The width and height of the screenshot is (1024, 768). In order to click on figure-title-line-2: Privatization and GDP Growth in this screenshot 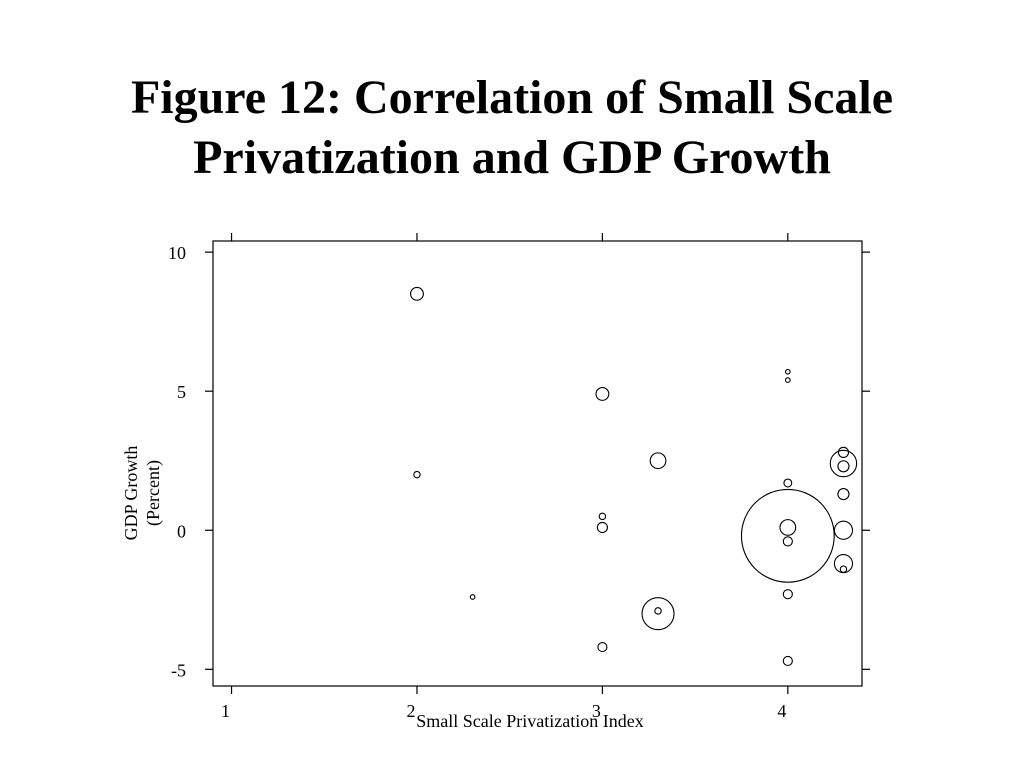, I will do `click(512, 157)`.